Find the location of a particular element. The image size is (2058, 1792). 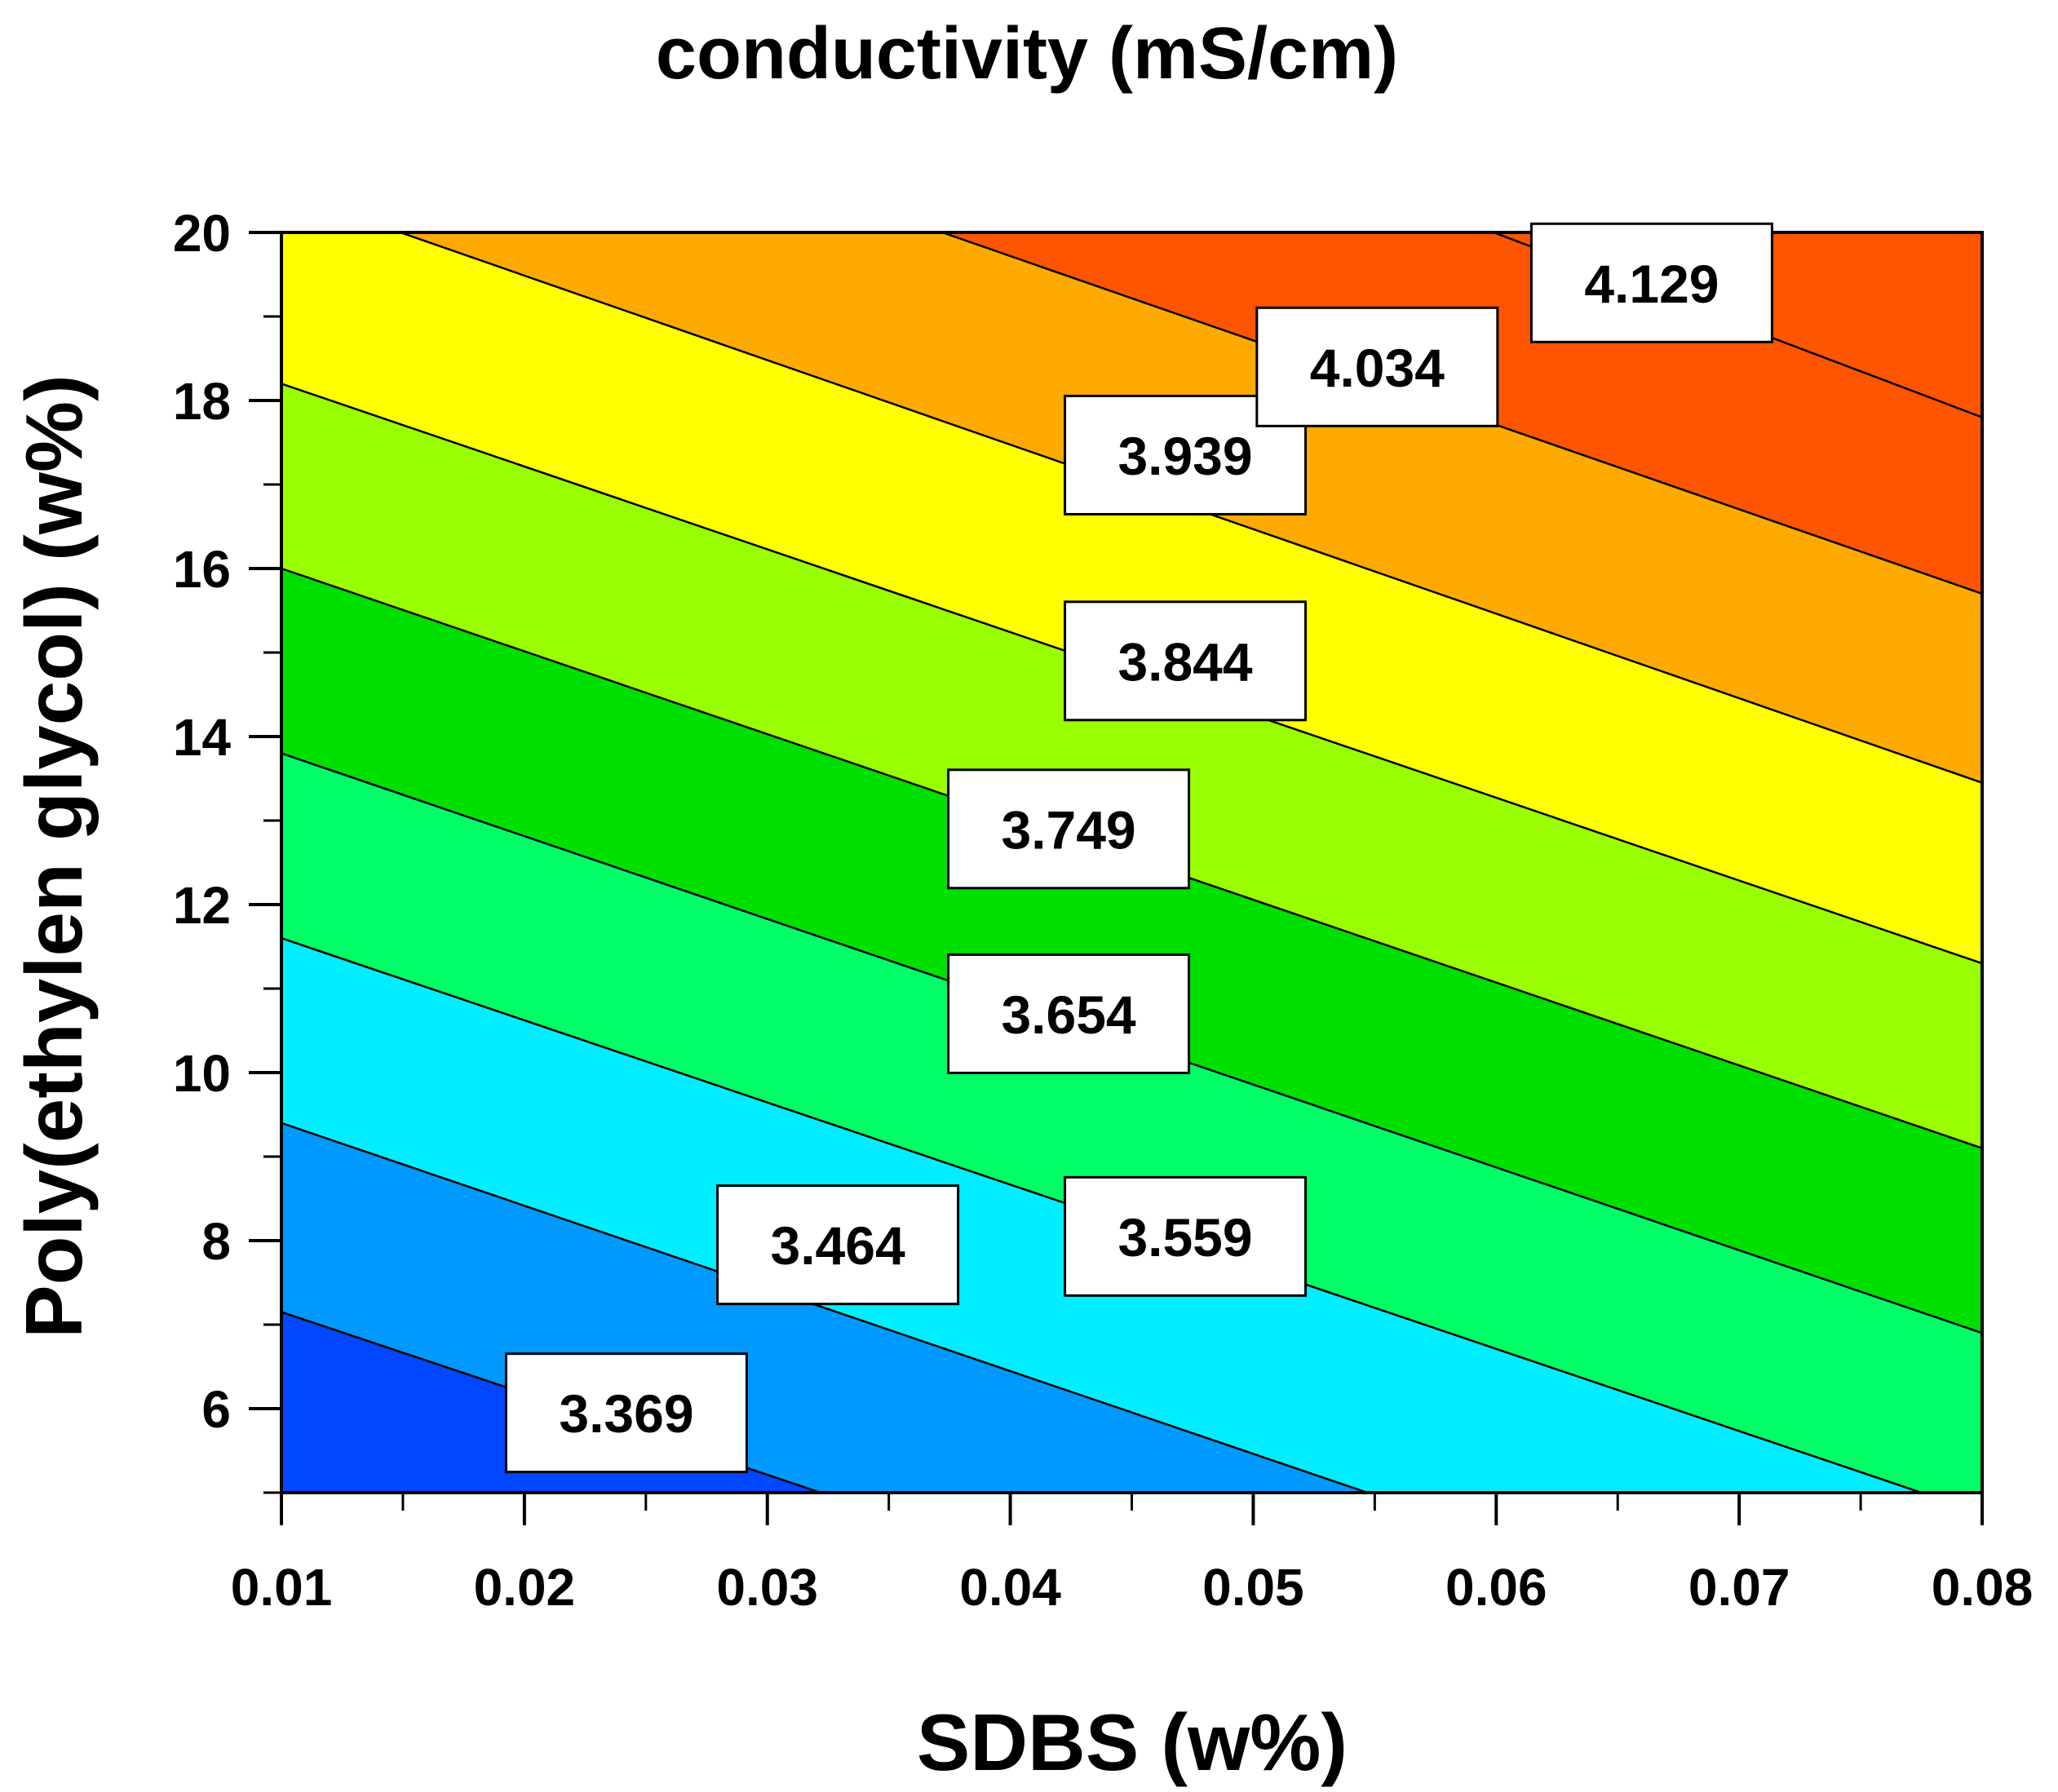

contour-label: 4.034 is located at coordinates (1377, 368).